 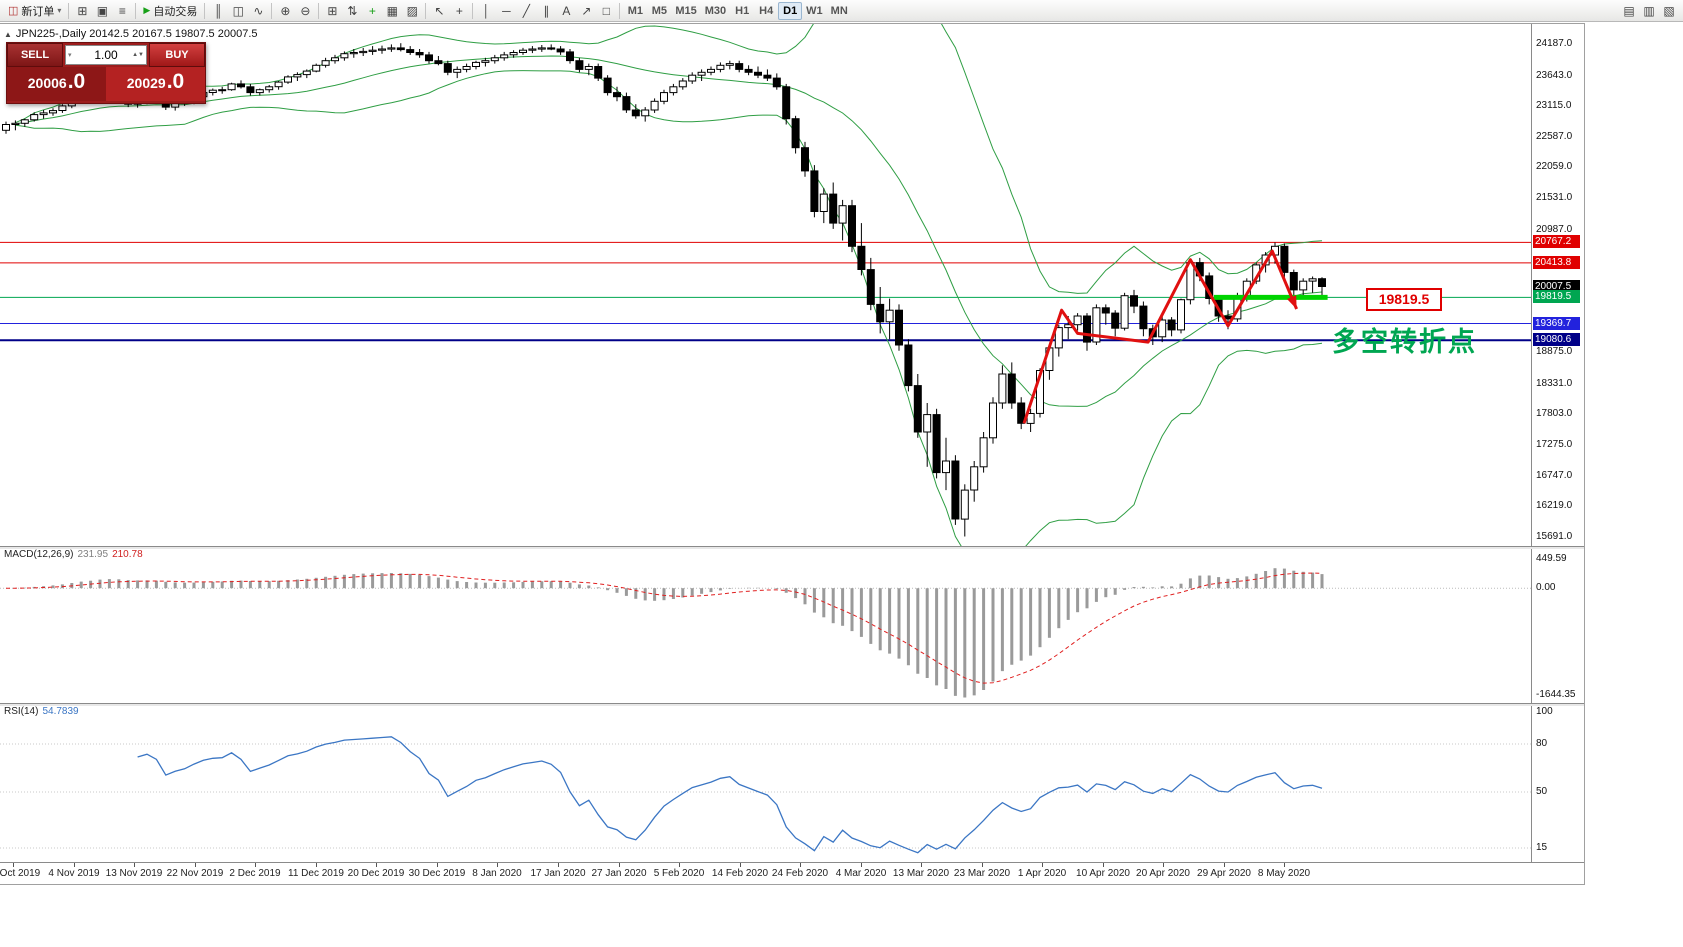 What do you see at coordinates (921, 873) in the screenshot?
I see `date-tick-label: 13 Mar 2020` at bounding box center [921, 873].